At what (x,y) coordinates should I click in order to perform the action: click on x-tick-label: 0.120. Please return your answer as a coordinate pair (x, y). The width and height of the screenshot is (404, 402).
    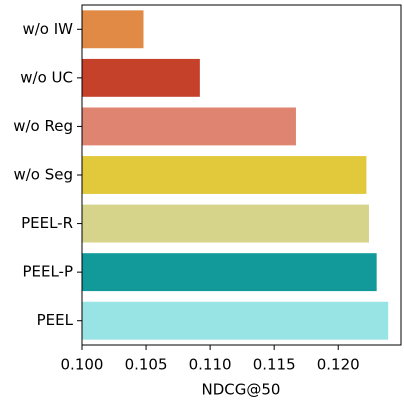
    Looking at the image, I should click on (338, 365).